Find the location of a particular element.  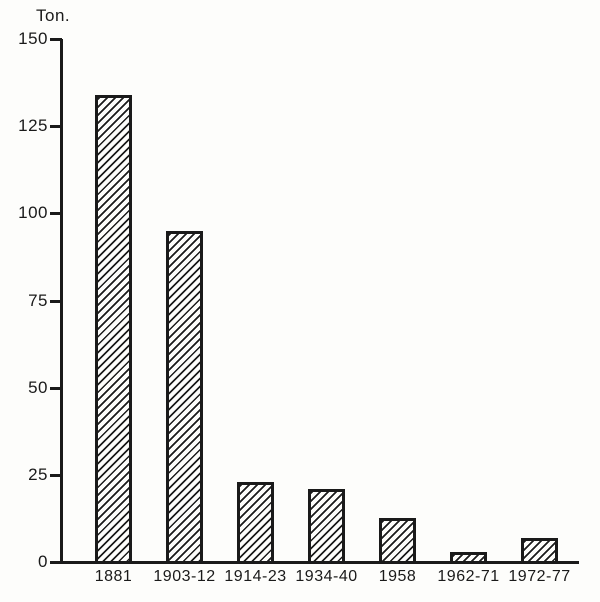

bar-1958 is located at coordinates (397, 541).